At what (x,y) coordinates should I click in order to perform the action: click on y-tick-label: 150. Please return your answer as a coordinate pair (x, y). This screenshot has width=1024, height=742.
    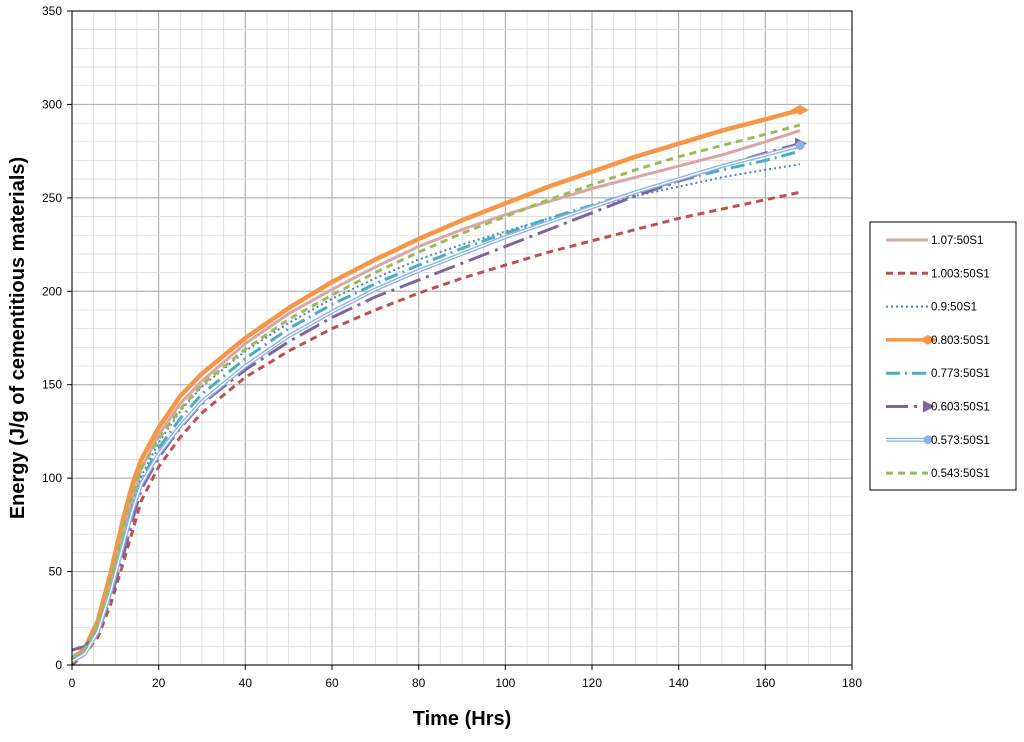
    Looking at the image, I should click on (52, 385).